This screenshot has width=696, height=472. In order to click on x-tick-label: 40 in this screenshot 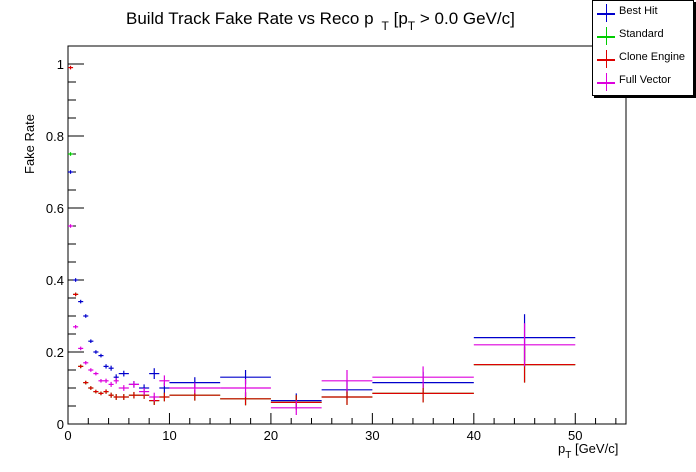, I will do `click(474, 435)`.